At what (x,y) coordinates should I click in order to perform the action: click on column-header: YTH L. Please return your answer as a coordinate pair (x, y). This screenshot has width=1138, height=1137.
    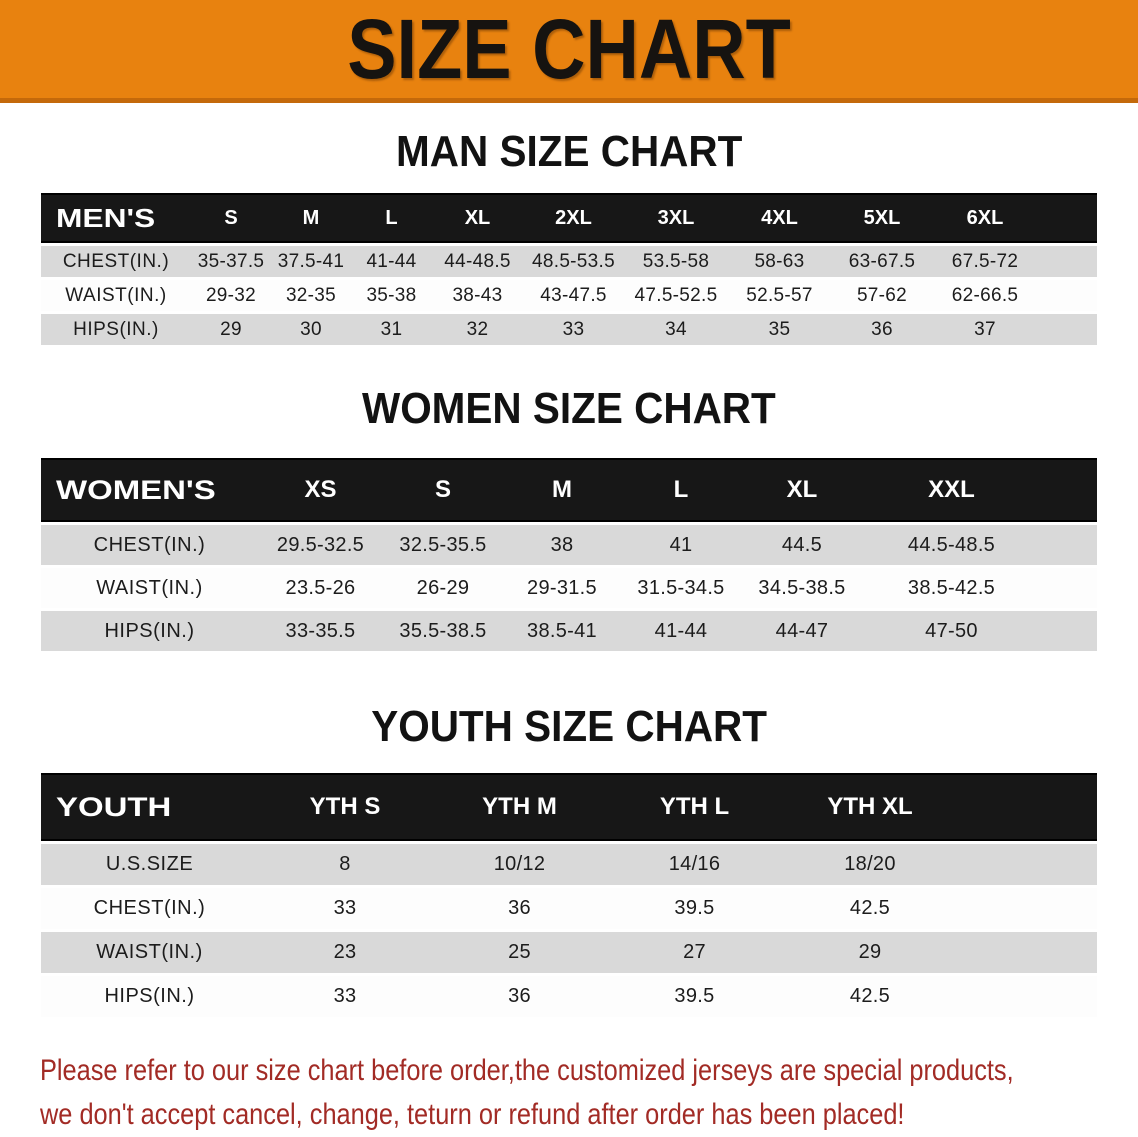
    Looking at the image, I should click on (694, 807).